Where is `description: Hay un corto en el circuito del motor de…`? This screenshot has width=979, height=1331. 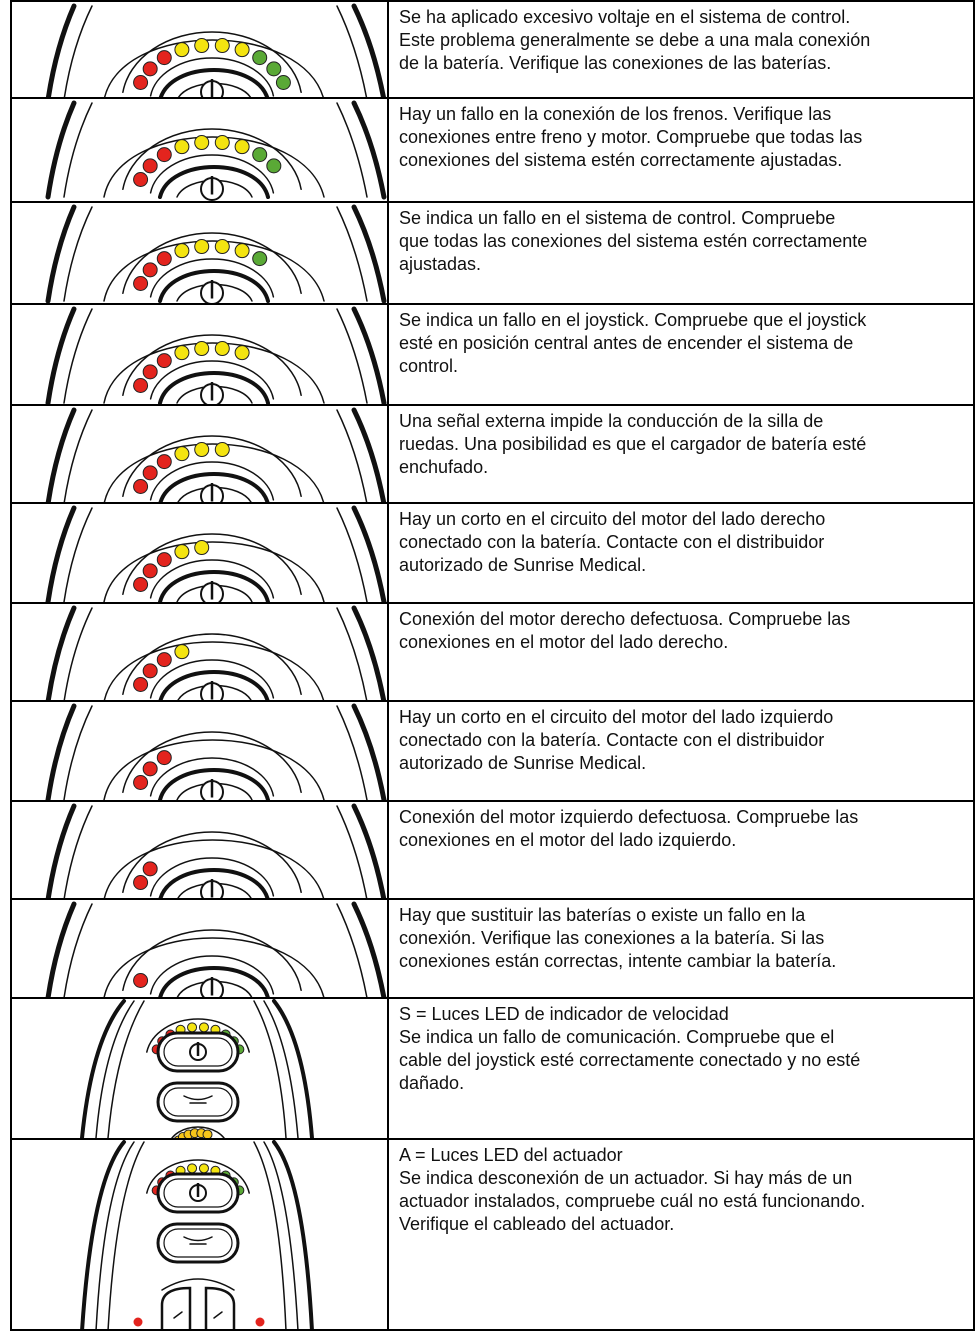
description: Hay un corto en el circuito del motor de… is located at coordinates (616, 740).